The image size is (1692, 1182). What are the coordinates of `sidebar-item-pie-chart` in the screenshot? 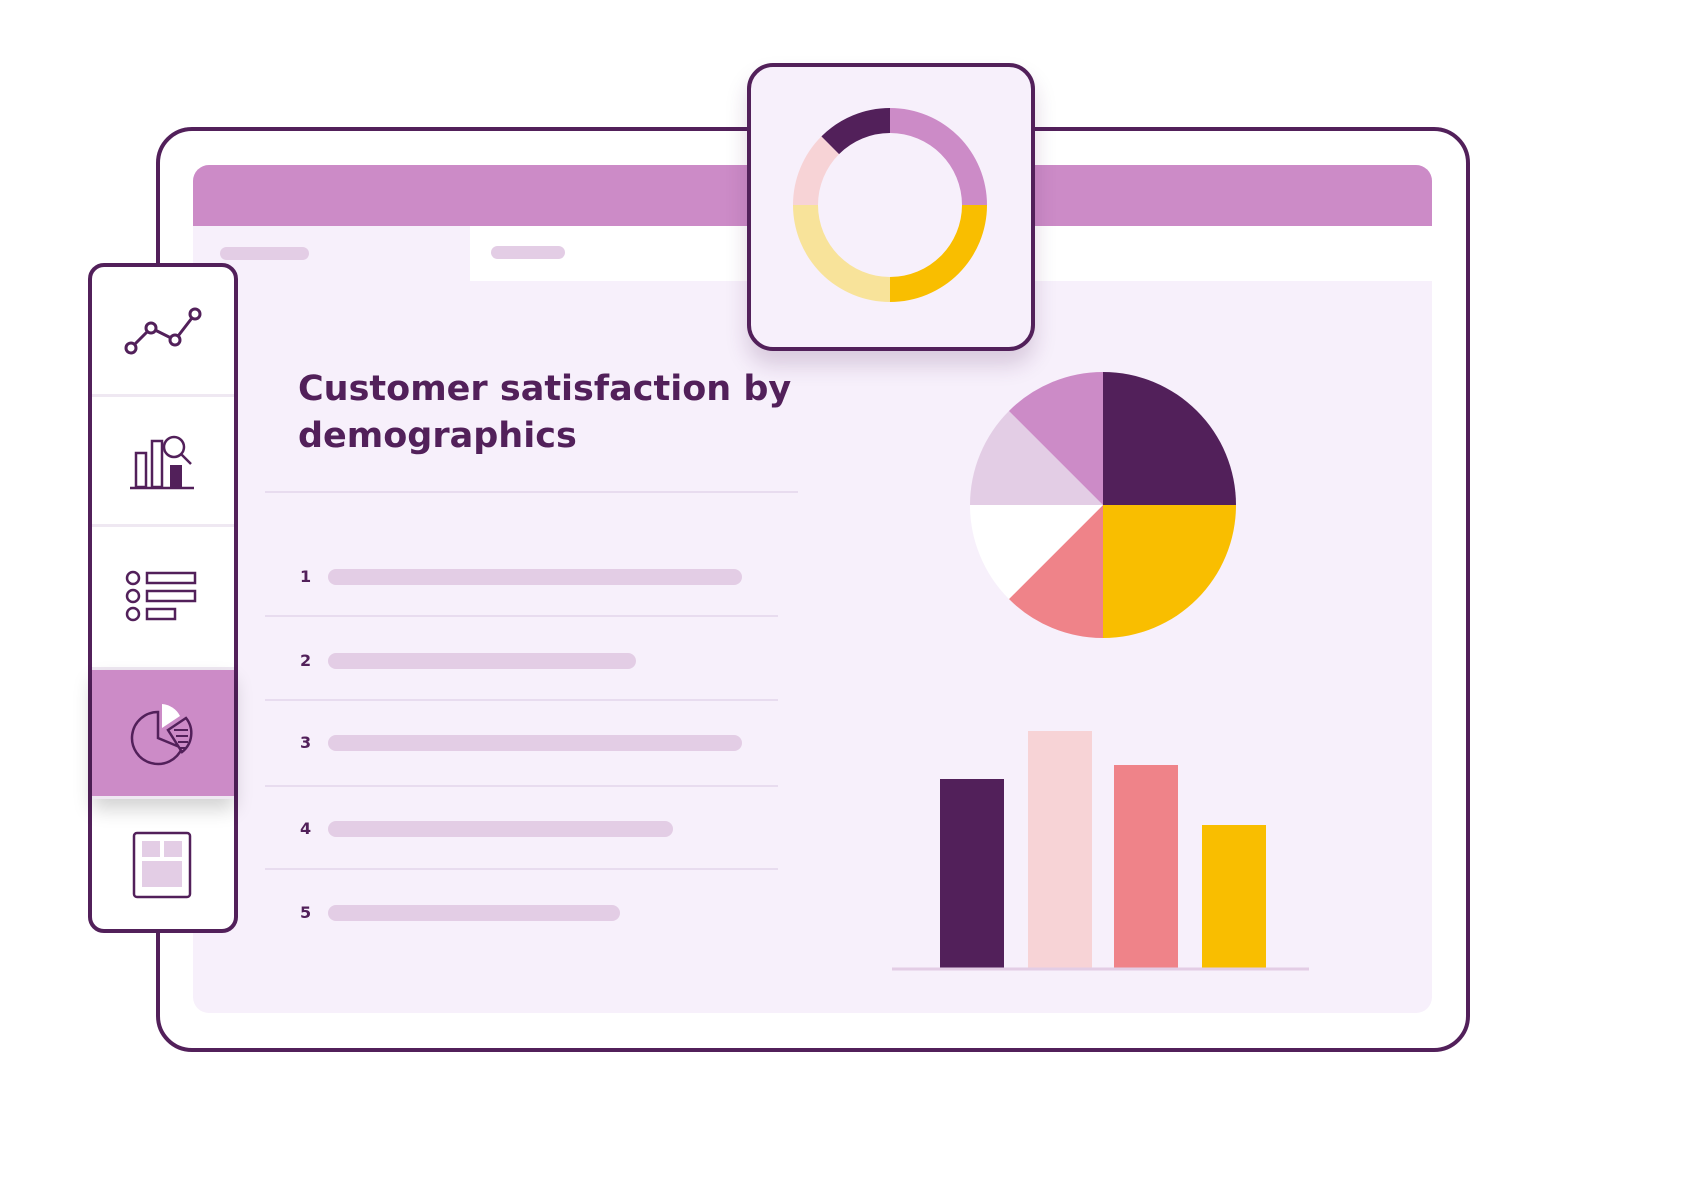 It's located at (163, 734).